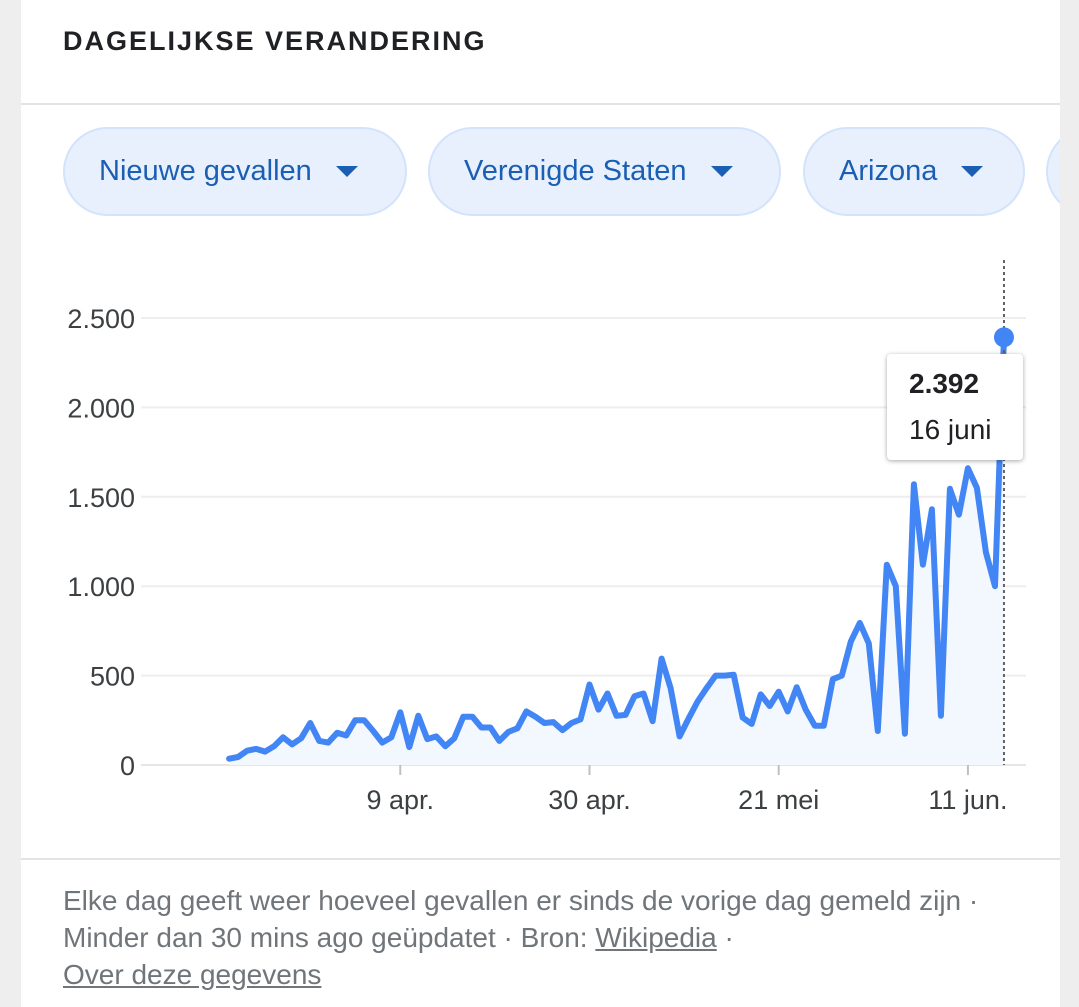  Describe the element at coordinates (955, 407) in the screenshot. I see `chart-tooltip: 2.392 16 juni` at that location.